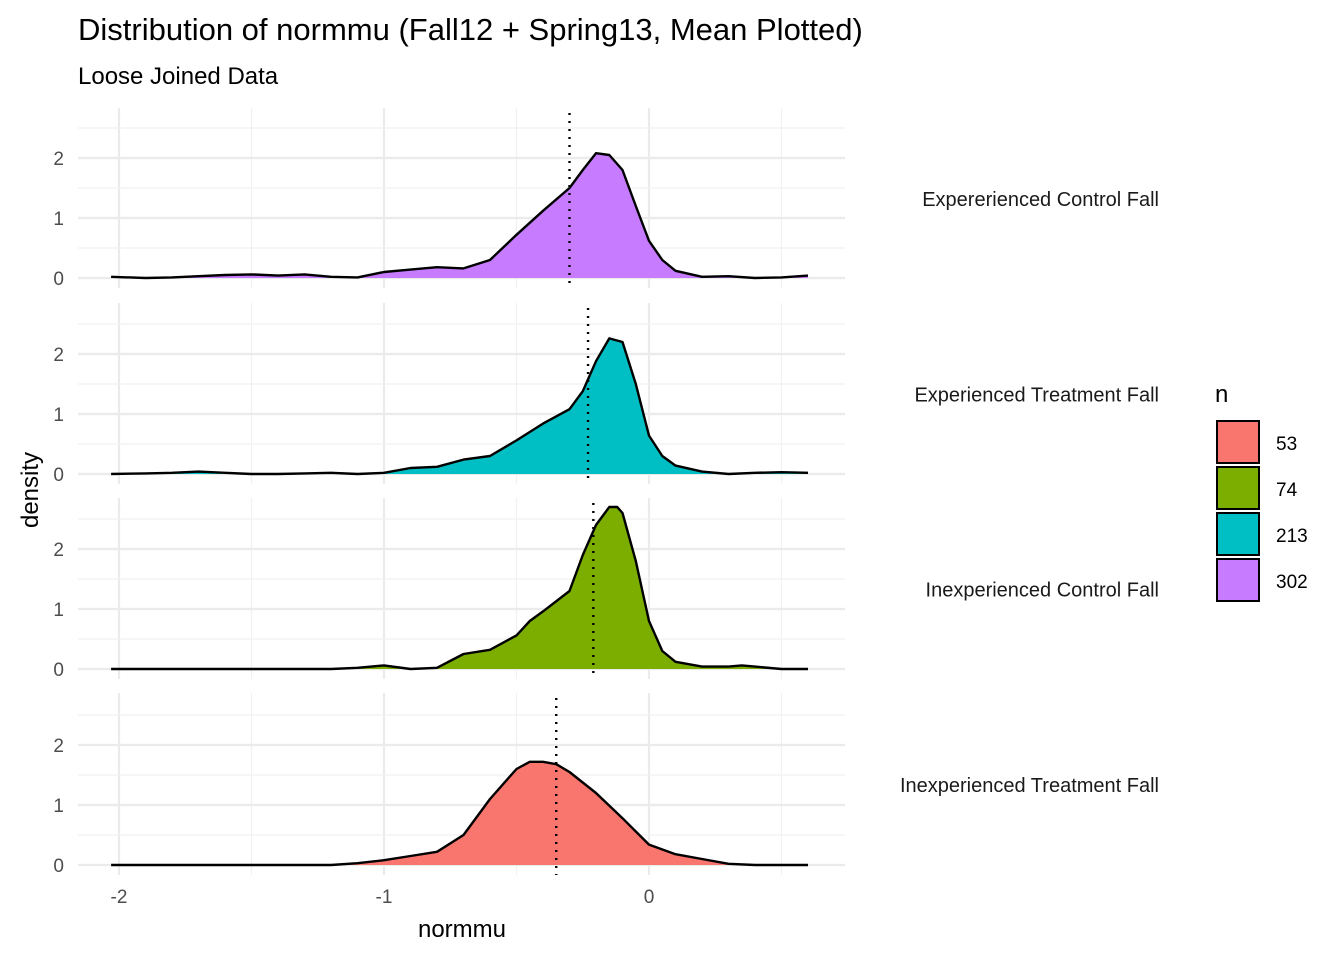 This screenshot has width=1344, height=965. I want to click on y-axis-title: density, so click(30, 490).